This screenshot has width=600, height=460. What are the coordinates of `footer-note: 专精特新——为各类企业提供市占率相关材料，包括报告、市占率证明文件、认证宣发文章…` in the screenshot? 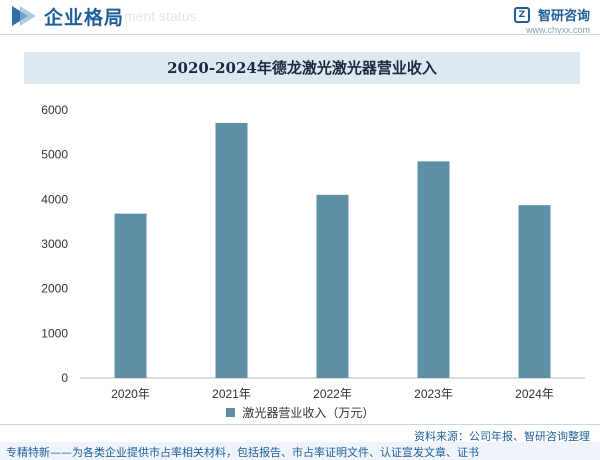 It's located at (242, 452).